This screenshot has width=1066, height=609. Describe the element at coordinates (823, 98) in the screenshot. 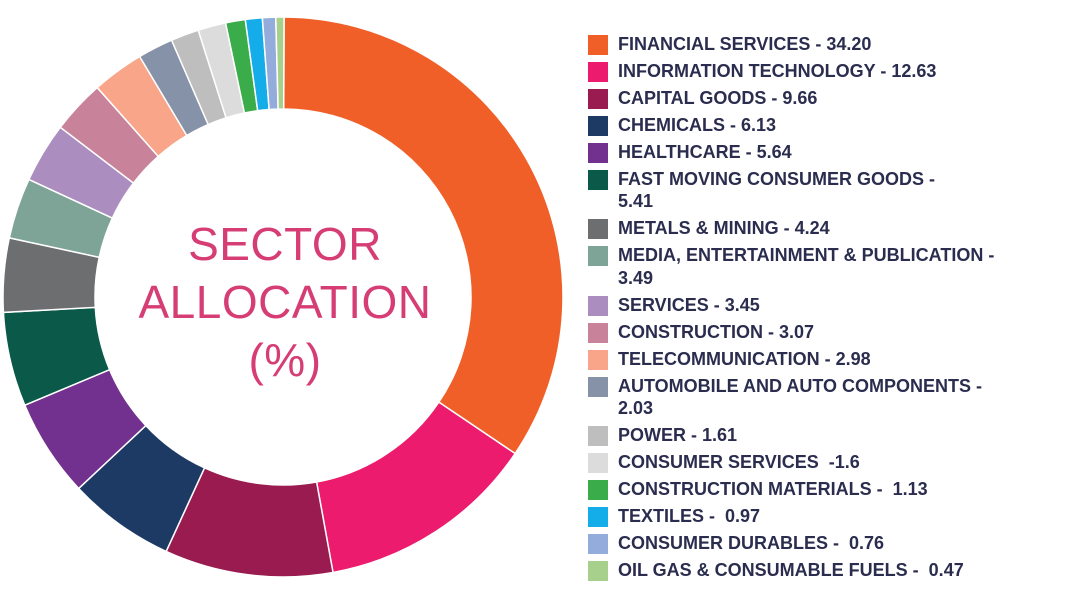

I see `legend-item: CAPITAL GOODS - 9.66` at that location.